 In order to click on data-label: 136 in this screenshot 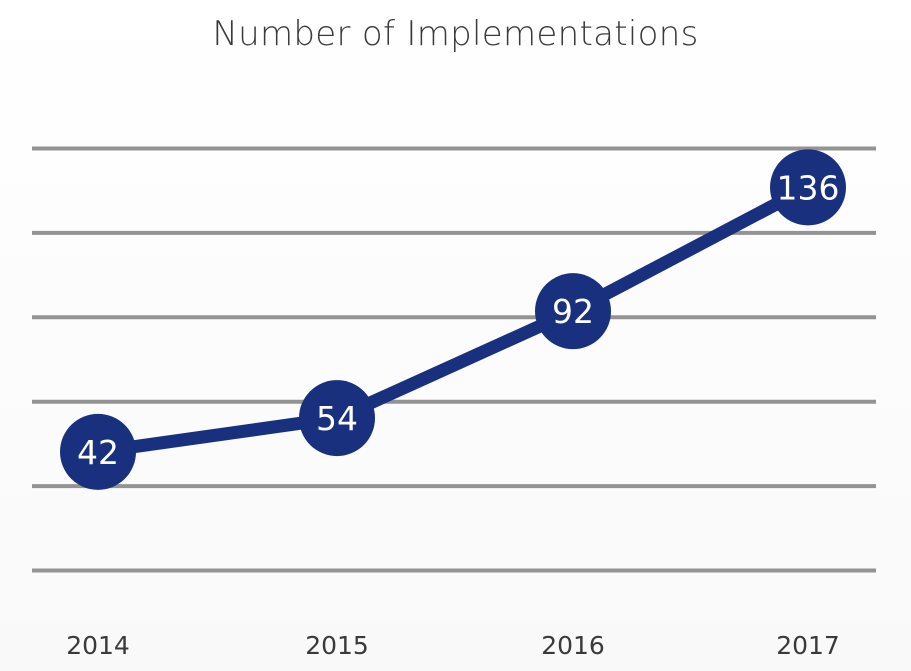, I will do `click(808, 187)`.